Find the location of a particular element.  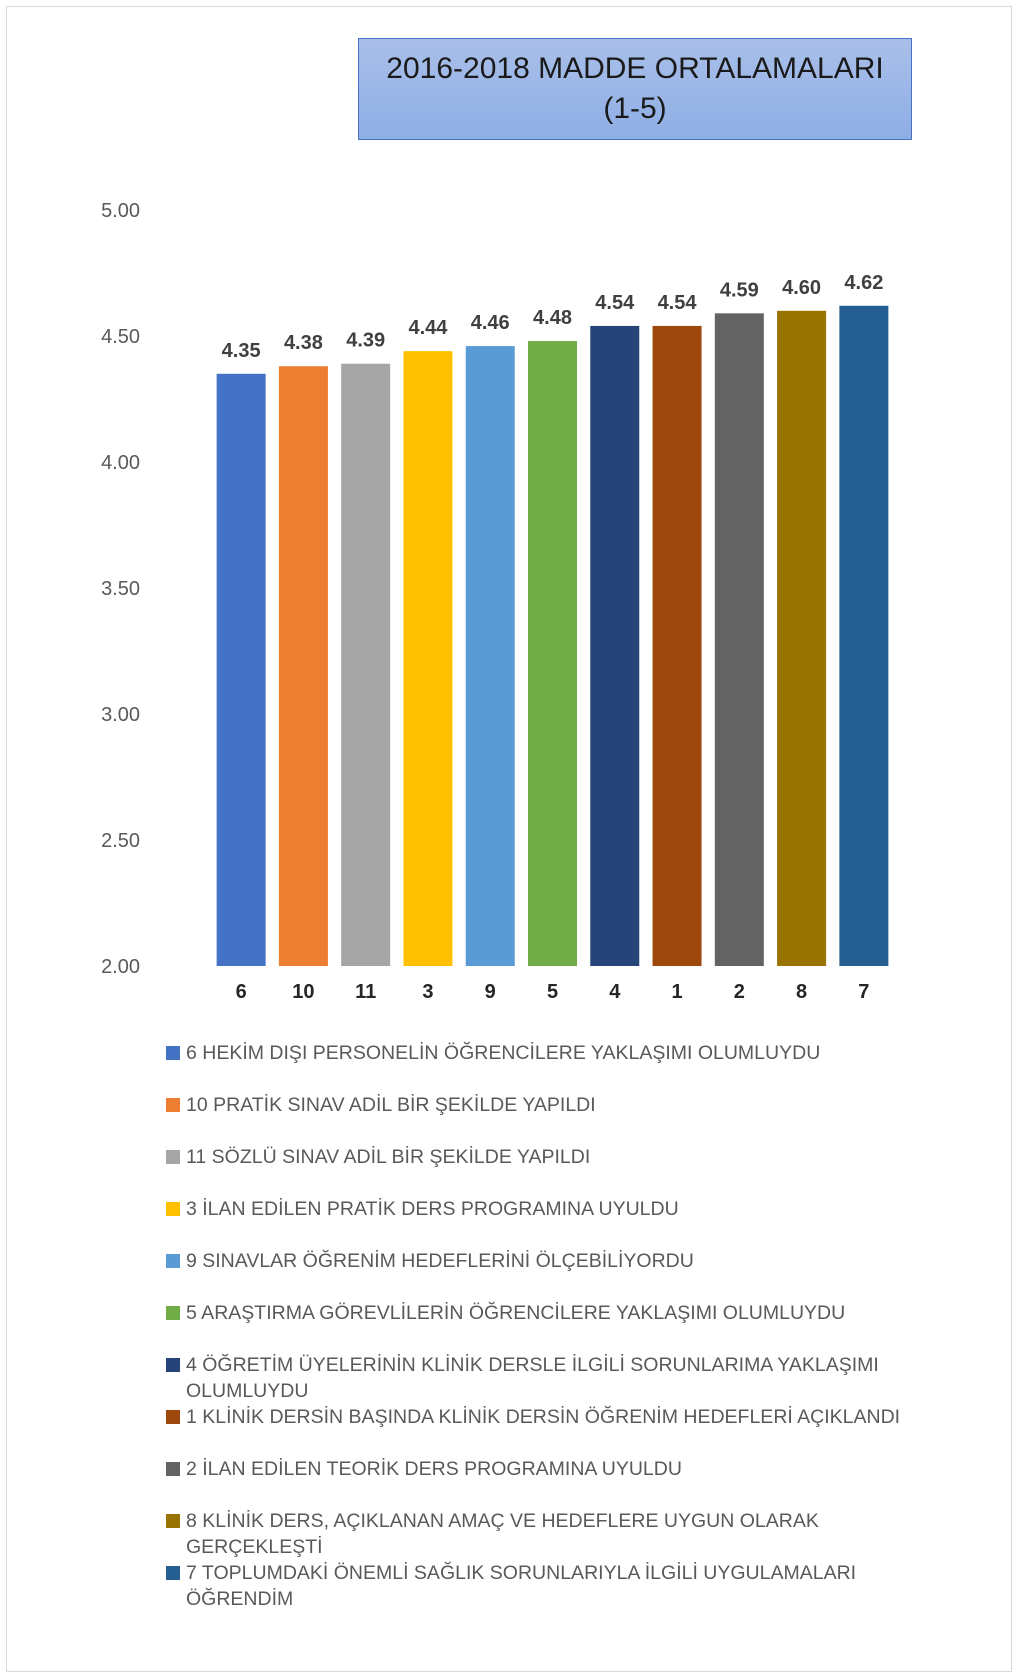

legend-item: 10 PRATİK SINAV ADİL BİR ŞEKİLDE YAPILDI is located at coordinates (546, 1118).